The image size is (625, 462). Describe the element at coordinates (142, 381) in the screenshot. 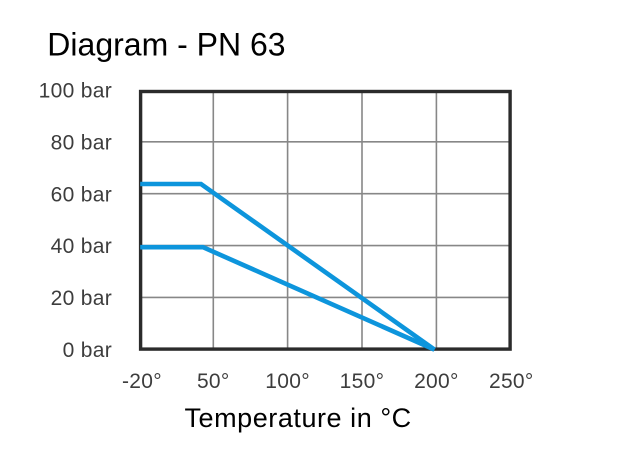

I see `svg-text: -20°` at that location.